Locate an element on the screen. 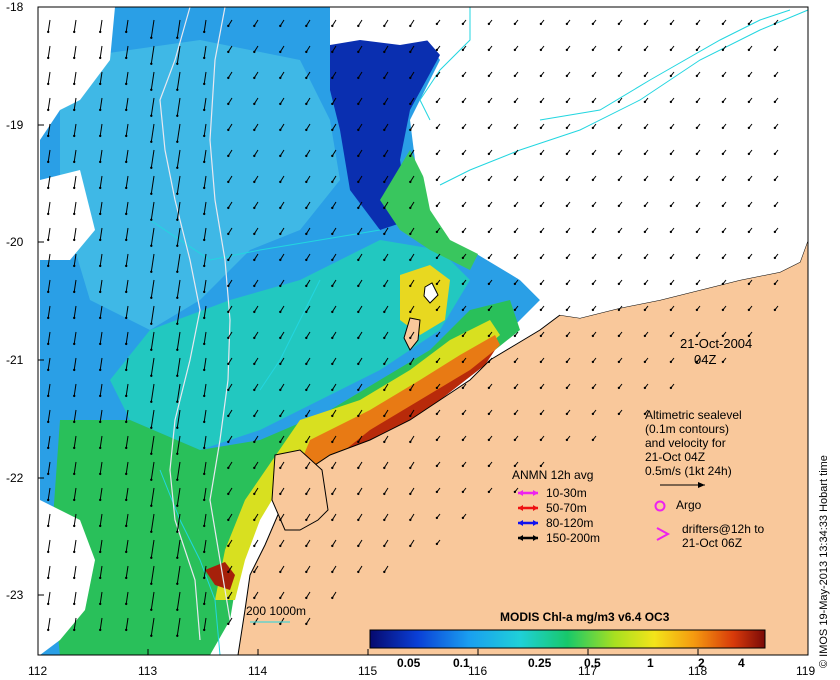  drifters-label: 21-Oct 06Z is located at coordinates (712, 543).